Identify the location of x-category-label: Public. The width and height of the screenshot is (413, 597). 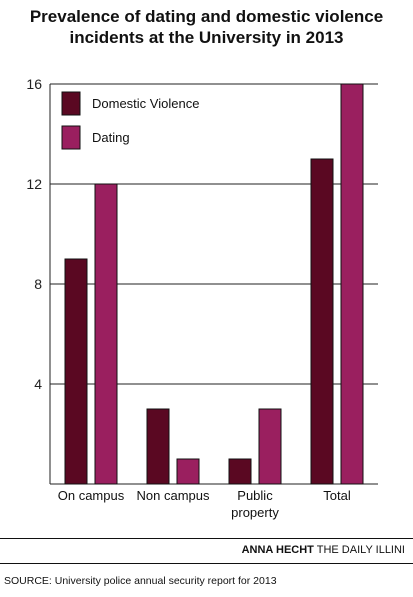
(255, 495).